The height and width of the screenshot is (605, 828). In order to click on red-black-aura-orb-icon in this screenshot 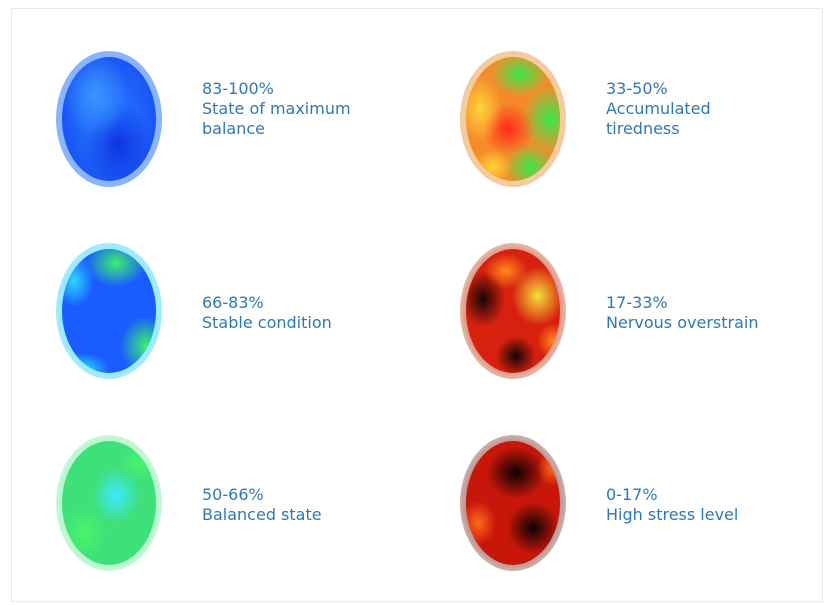, I will do `click(513, 311)`.